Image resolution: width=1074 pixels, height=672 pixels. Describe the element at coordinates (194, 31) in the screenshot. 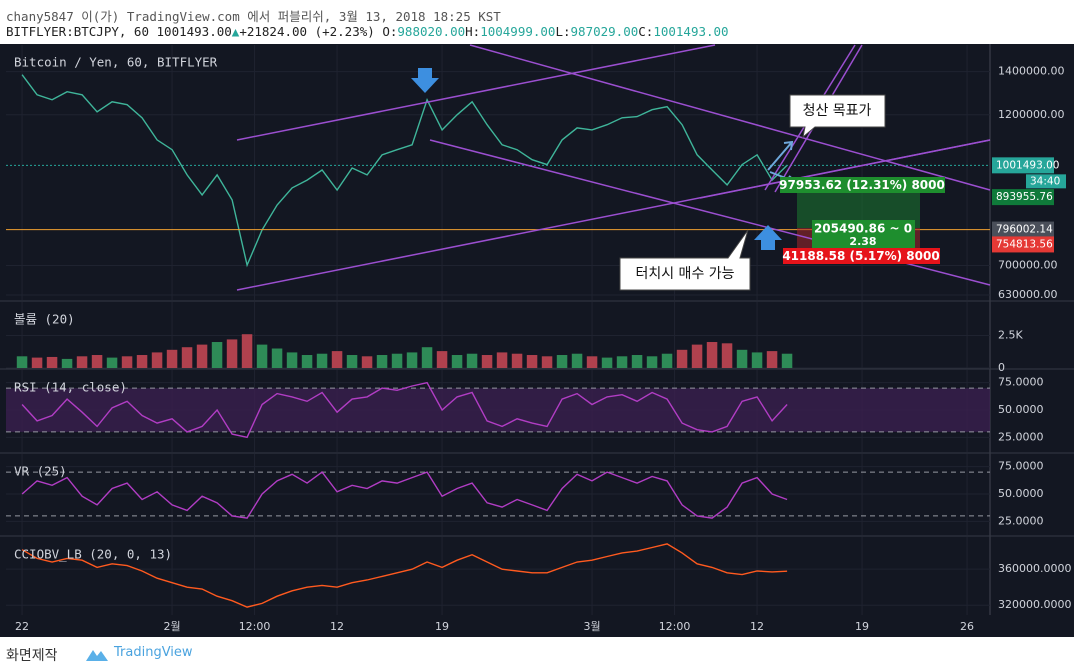

I see `last-price: 1001493.00` at that location.